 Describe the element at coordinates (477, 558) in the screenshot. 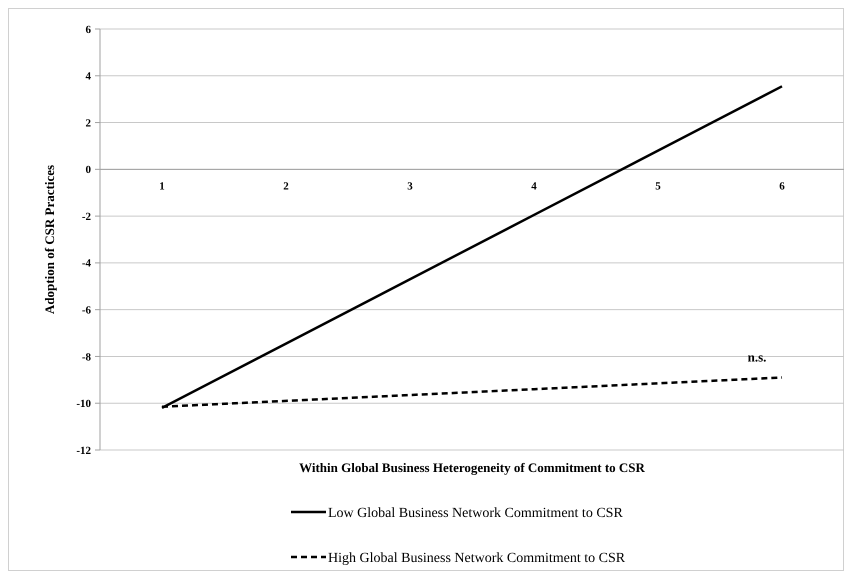

I see `legend-label: High Global Business Network Commitment to CSR` at that location.